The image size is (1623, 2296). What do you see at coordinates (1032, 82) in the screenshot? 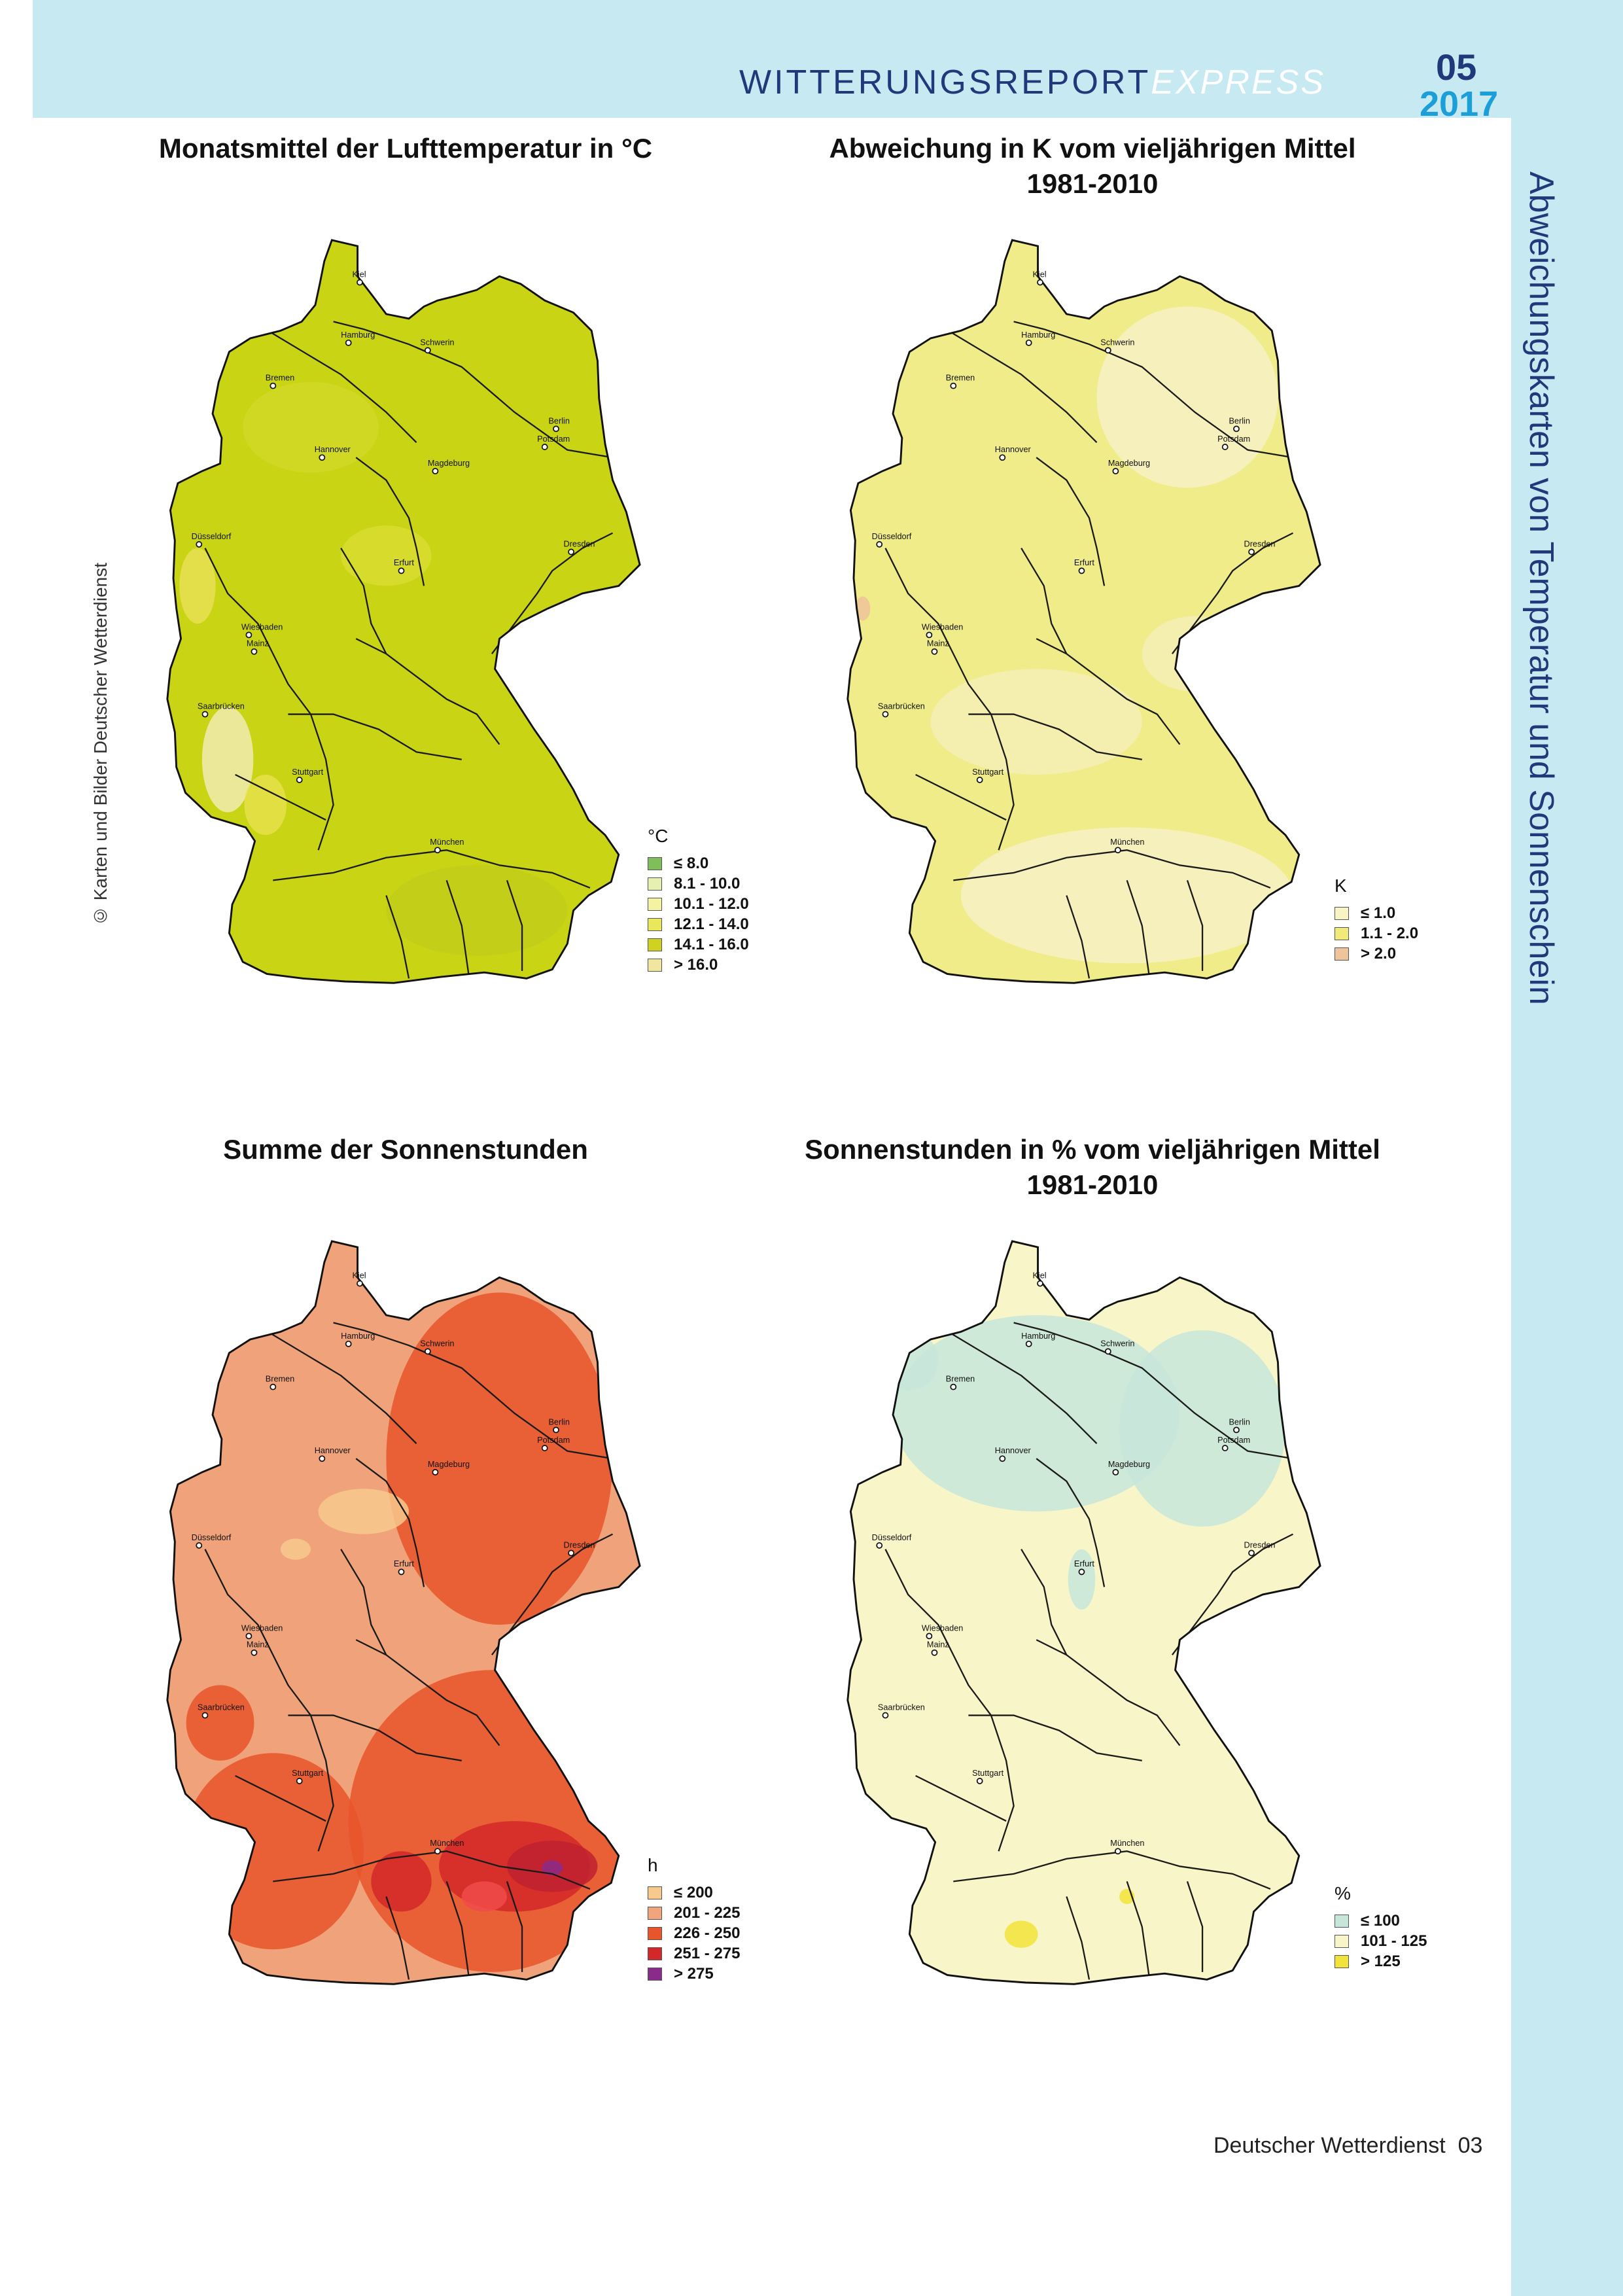
I see `report-title: WITTERUNGSREPORTEXPRESS` at bounding box center [1032, 82].